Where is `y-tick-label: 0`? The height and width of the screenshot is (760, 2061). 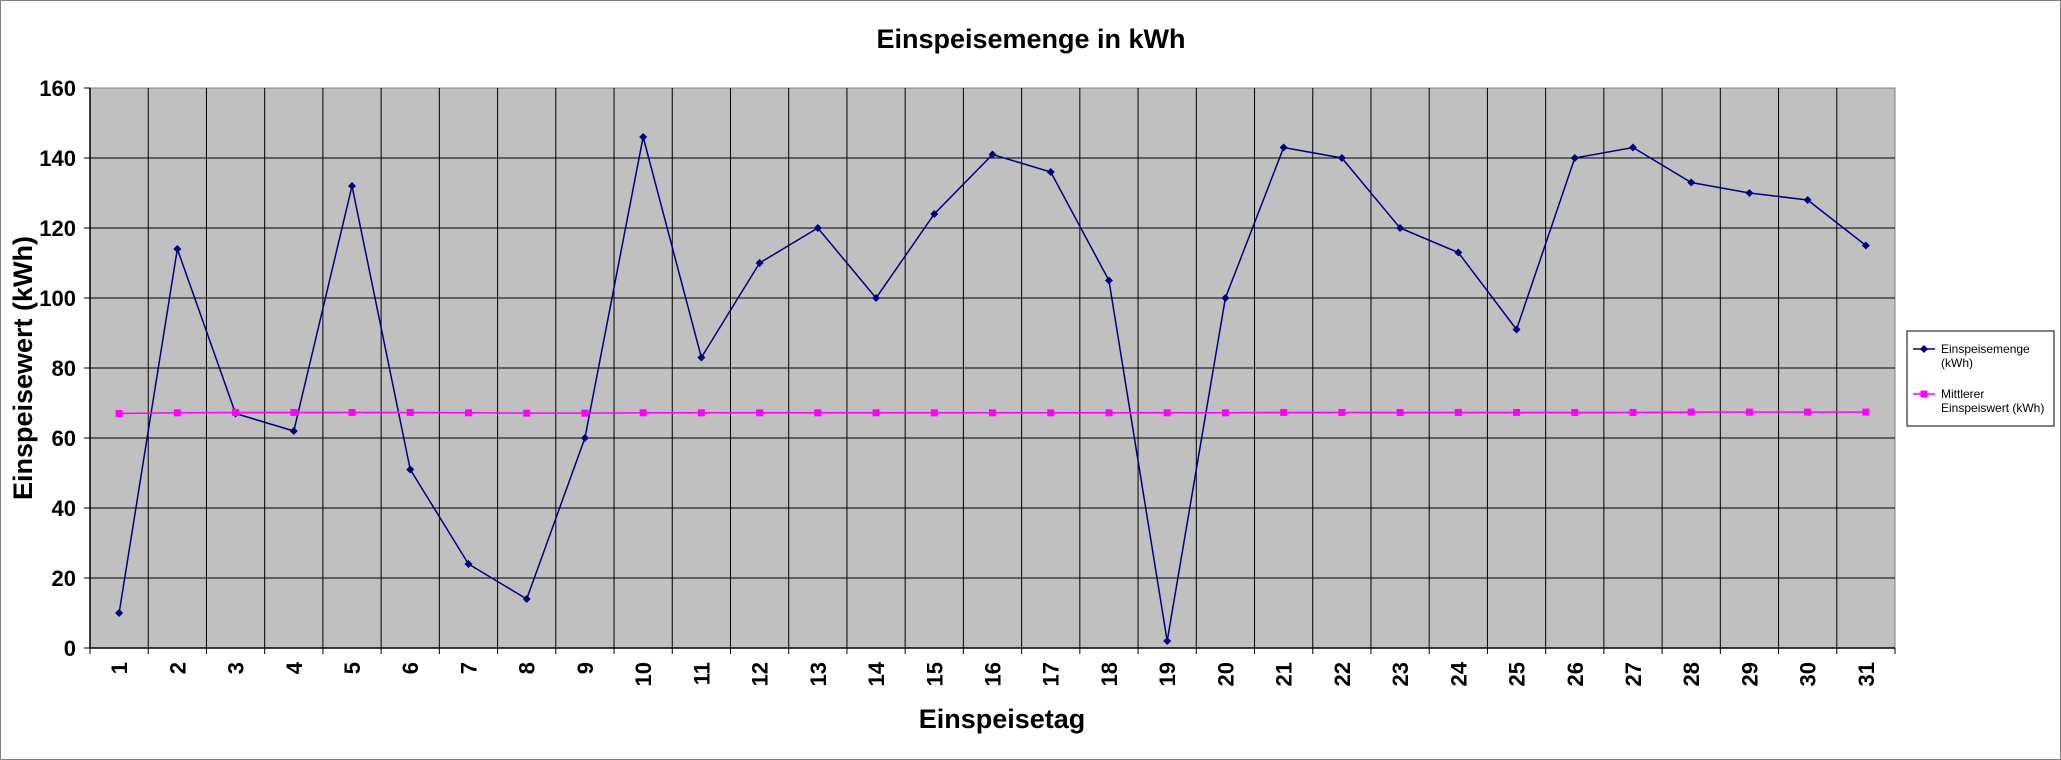
y-tick-label: 0 is located at coordinates (70, 648).